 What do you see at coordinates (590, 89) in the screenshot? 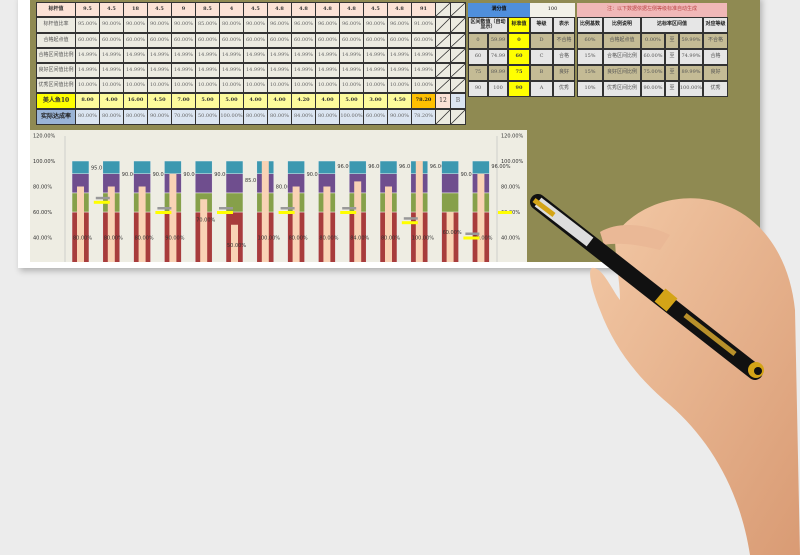
I see `grade-cell: 10%` at bounding box center [590, 89].